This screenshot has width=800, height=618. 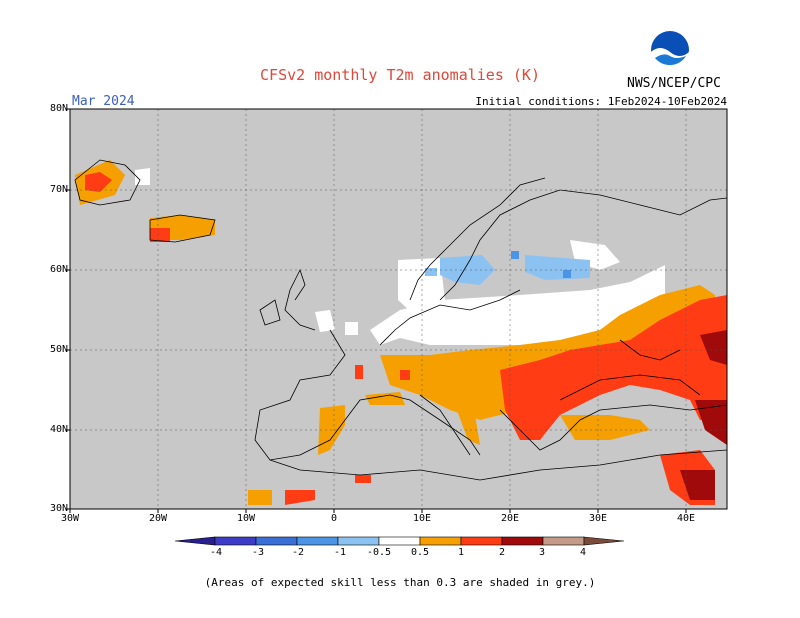 What do you see at coordinates (686, 518) in the screenshot?
I see `lon-label: 40E` at bounding box center [686, 518].